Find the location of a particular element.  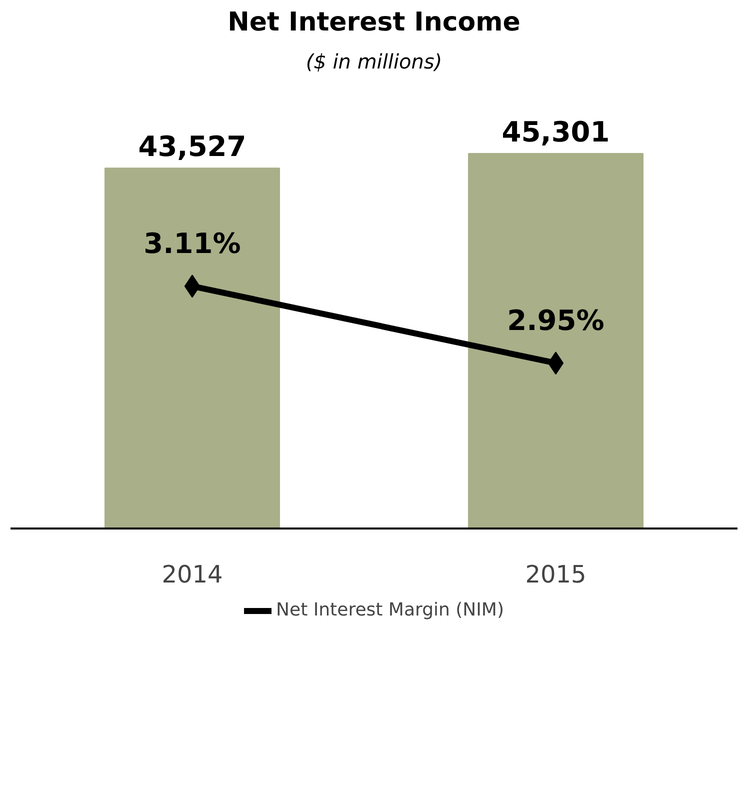

chart-title: Net Interest Income is located at coordinates (374, 23).